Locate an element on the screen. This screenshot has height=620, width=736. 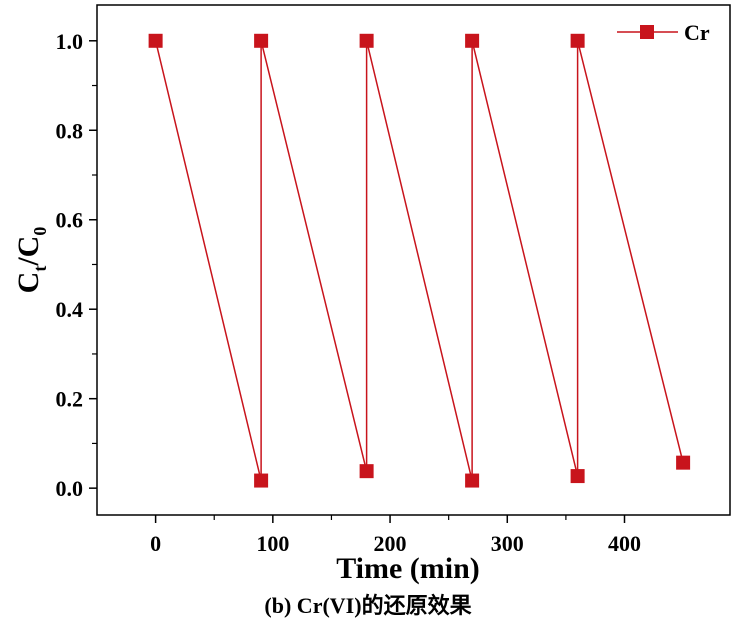
x-axis-label: Time (min) is located at coordinates (408, 568).